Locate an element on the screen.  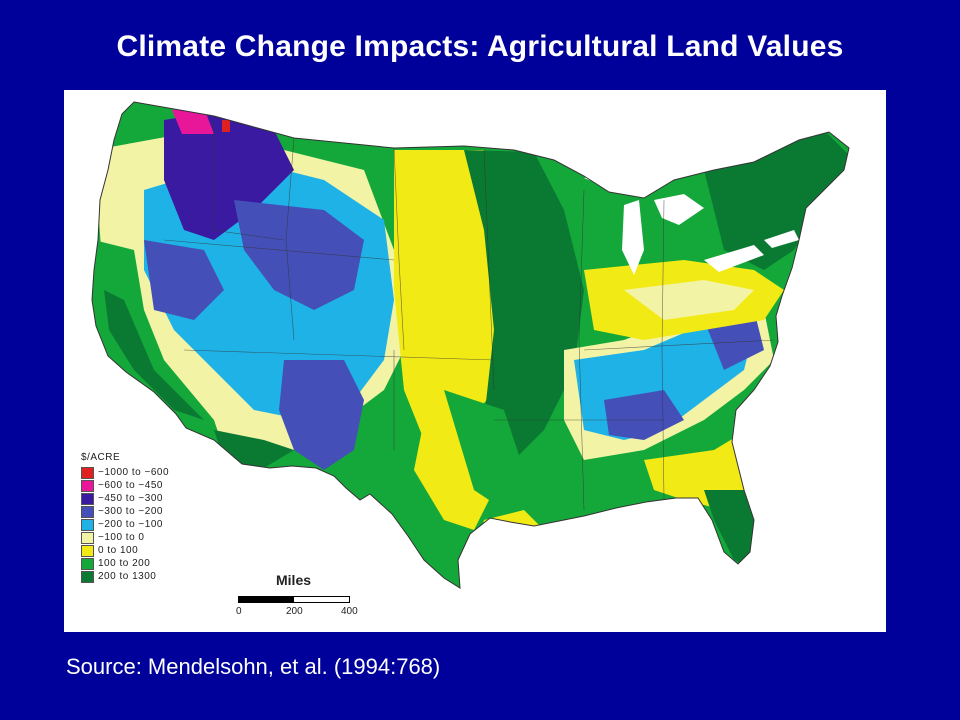
legend-label: −300 to −200 is located at coordinates (130, 511).